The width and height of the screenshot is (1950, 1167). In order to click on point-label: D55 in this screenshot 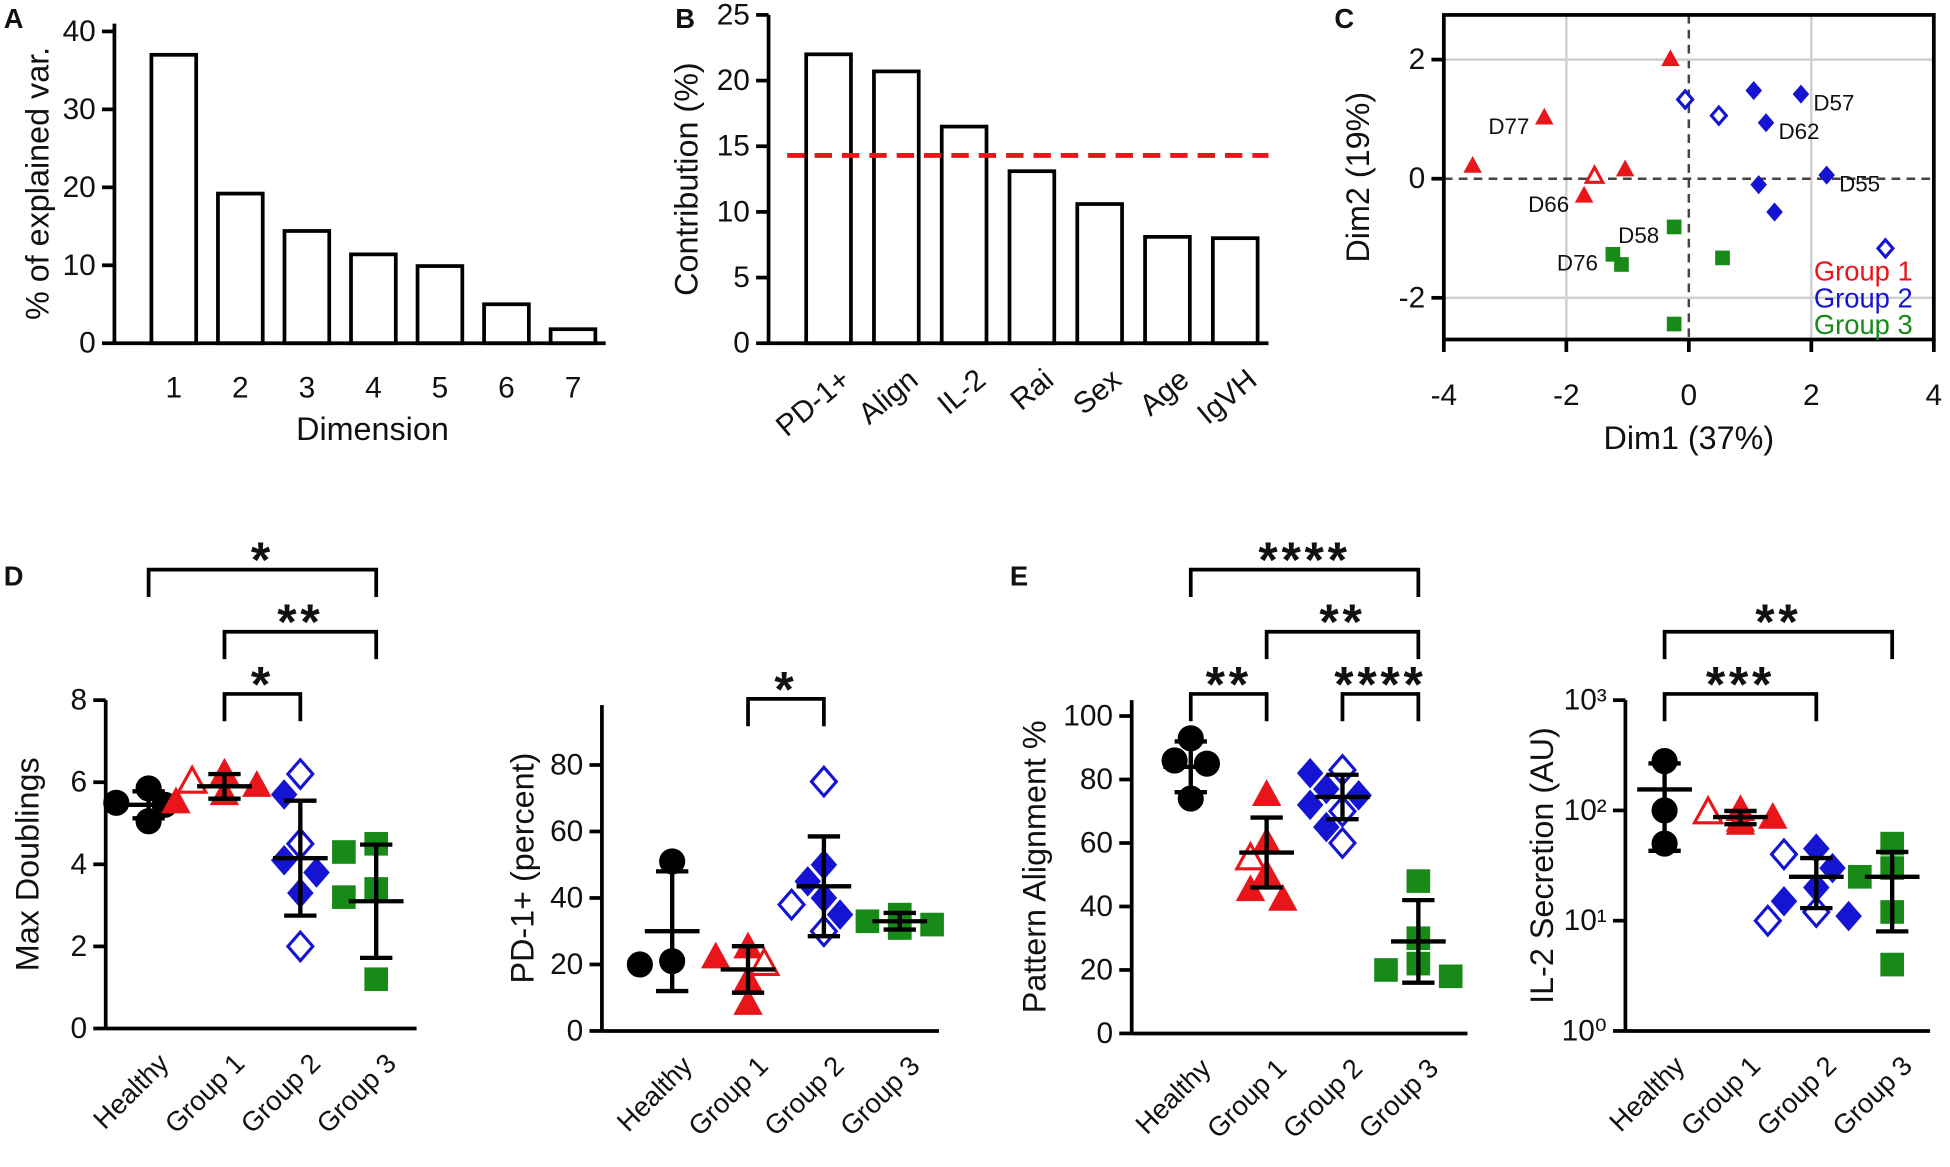, I will do `click(1859, 183)`.